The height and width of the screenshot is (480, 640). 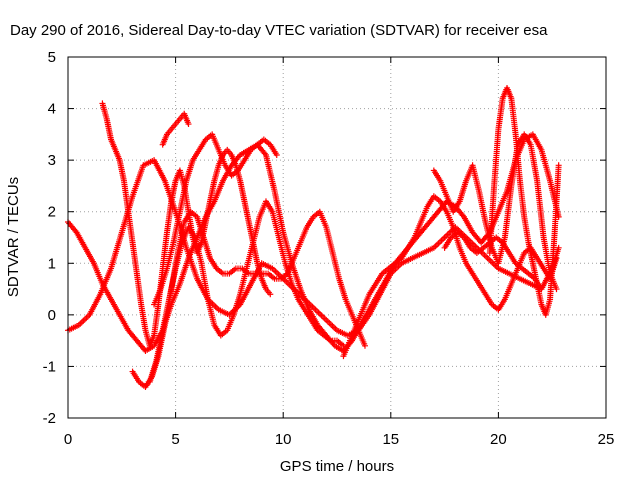 What do you see at coordinates (339, 439) in the screenshot?
I see `x-tick-labels: 0 5 10 15 20 25` at bounding box center [339, 439].